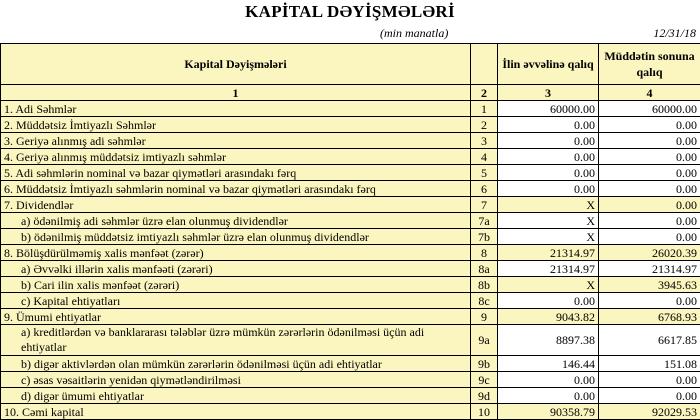 This screenshot has height=420, width=700. I want to click on row-code: 10, so click(484, 412).